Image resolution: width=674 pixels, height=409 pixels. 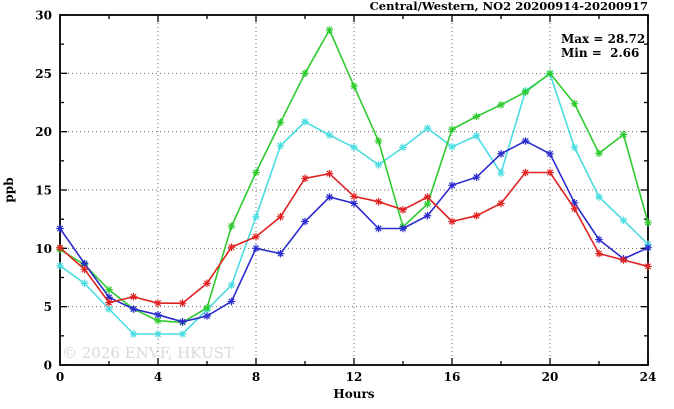 What do you see at coordinates (48, 307) in the screenshot?
I see `y-tick-label: 5` at bounding box center [48, 307].